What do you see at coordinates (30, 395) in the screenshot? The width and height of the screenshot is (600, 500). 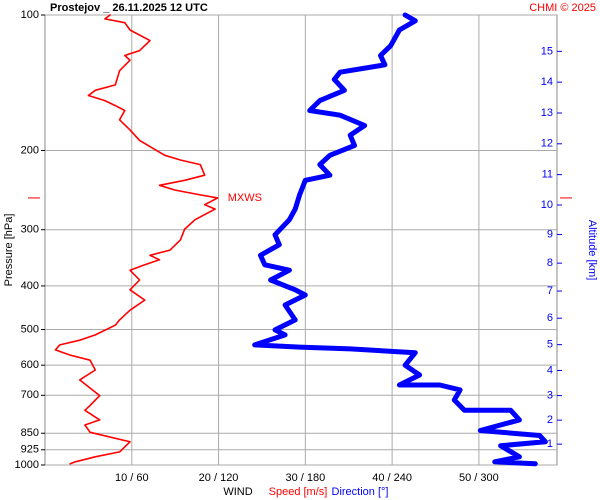 I see `y-tick-label: 700` at bounding box center [30, 395].